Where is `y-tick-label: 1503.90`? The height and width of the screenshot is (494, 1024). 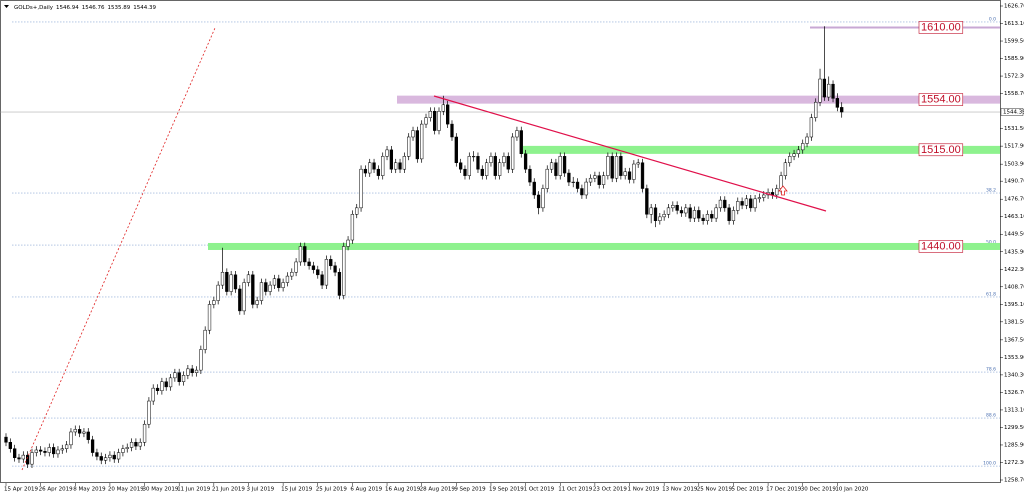 y-tick-label: 1503.90 is located at coordinates (1014, 165).